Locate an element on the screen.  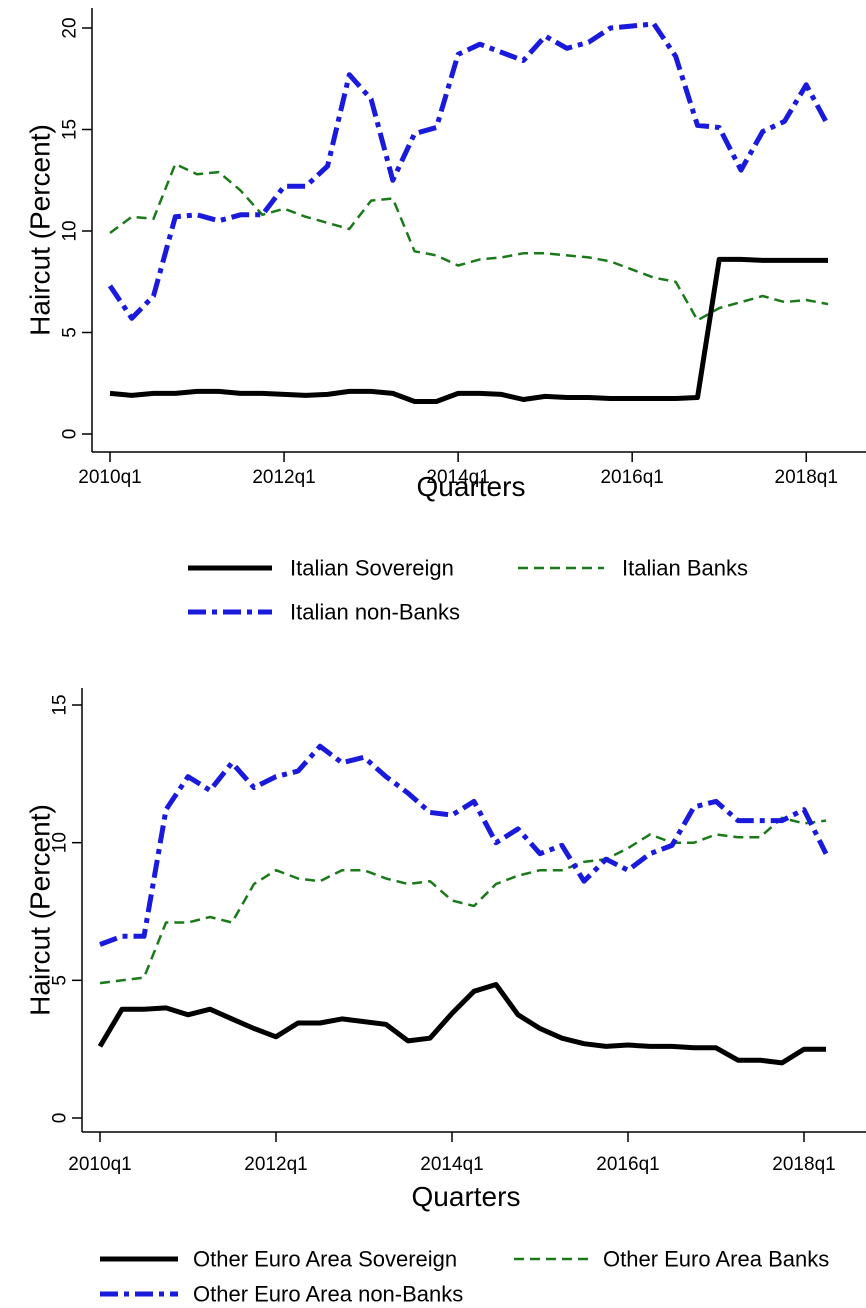
legend-label-italian-banks: Italian Banks is located at coordinates (685, 568).